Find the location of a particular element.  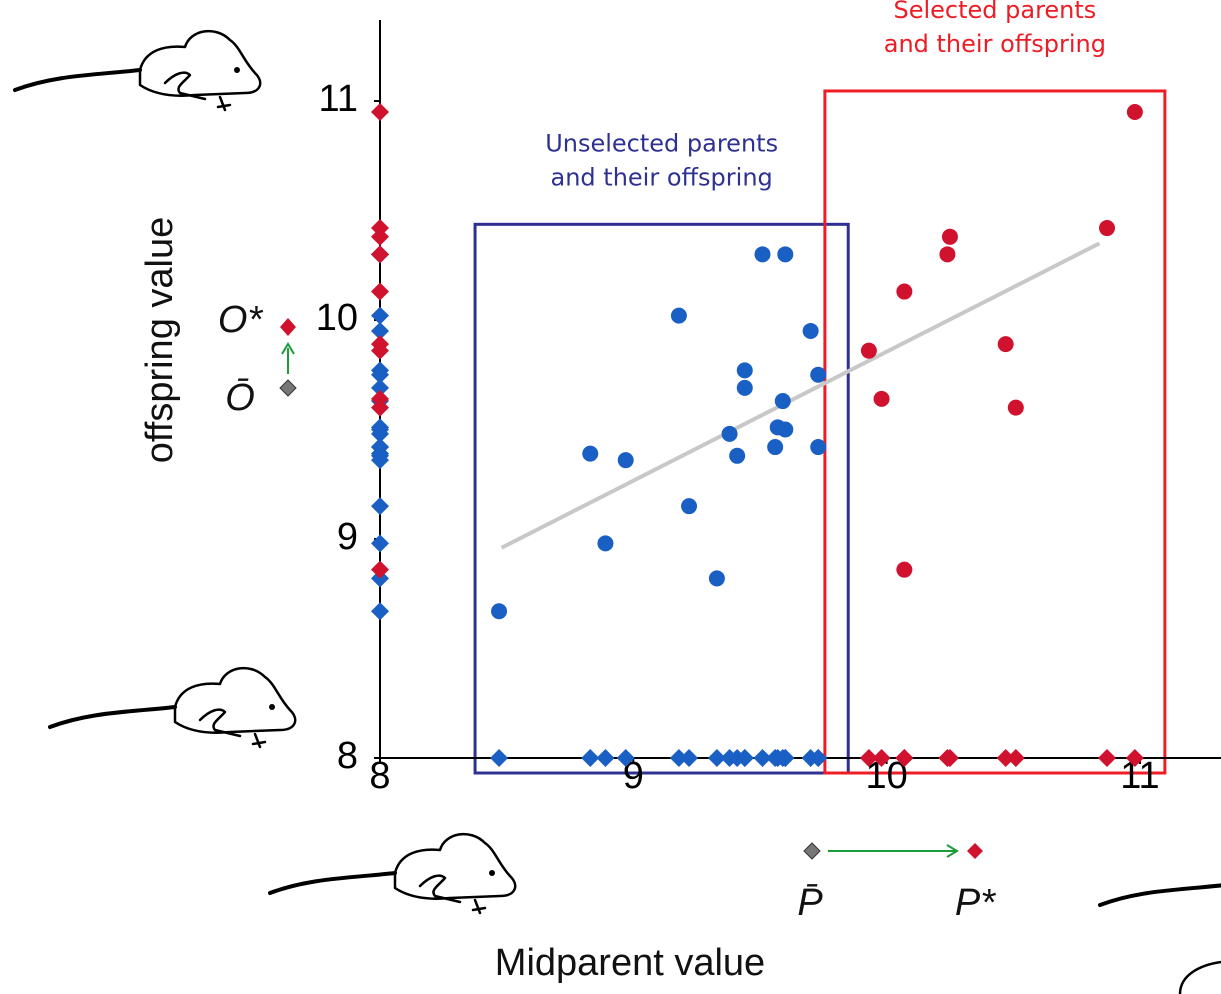

o-star-label: O* is located at coordinates (241, 320).